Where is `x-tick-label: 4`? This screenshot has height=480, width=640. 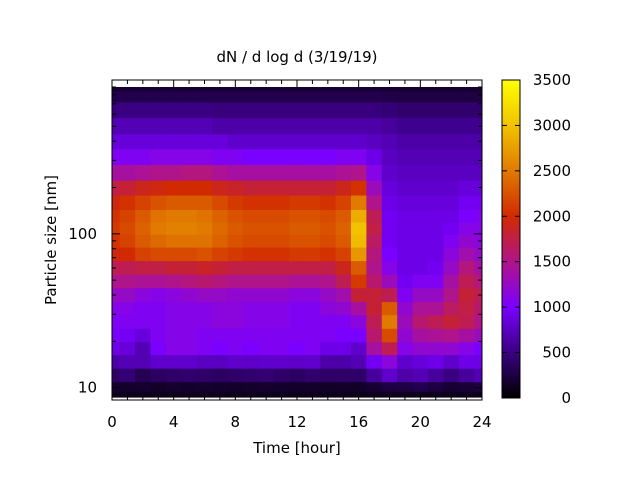 x-tick-label: 4 is located at coordinates (174, 422).